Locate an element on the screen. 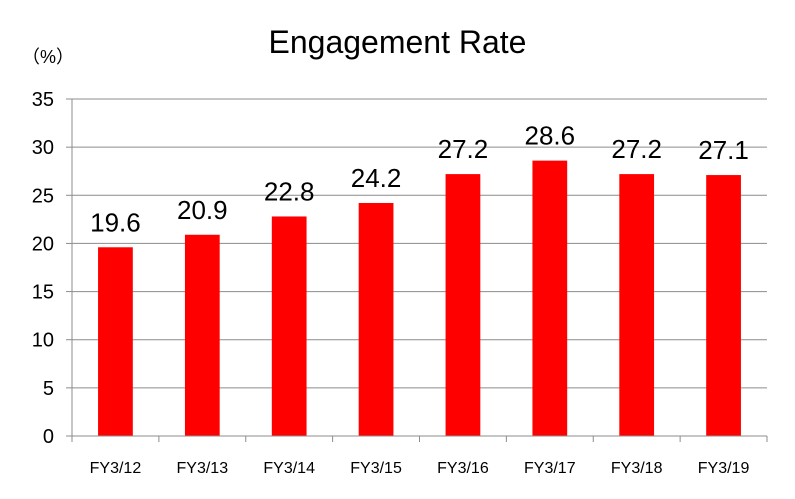 The height and width of the screenshot is (499, 795). y-tick-label: 0 is located at coordinates (48, 437).